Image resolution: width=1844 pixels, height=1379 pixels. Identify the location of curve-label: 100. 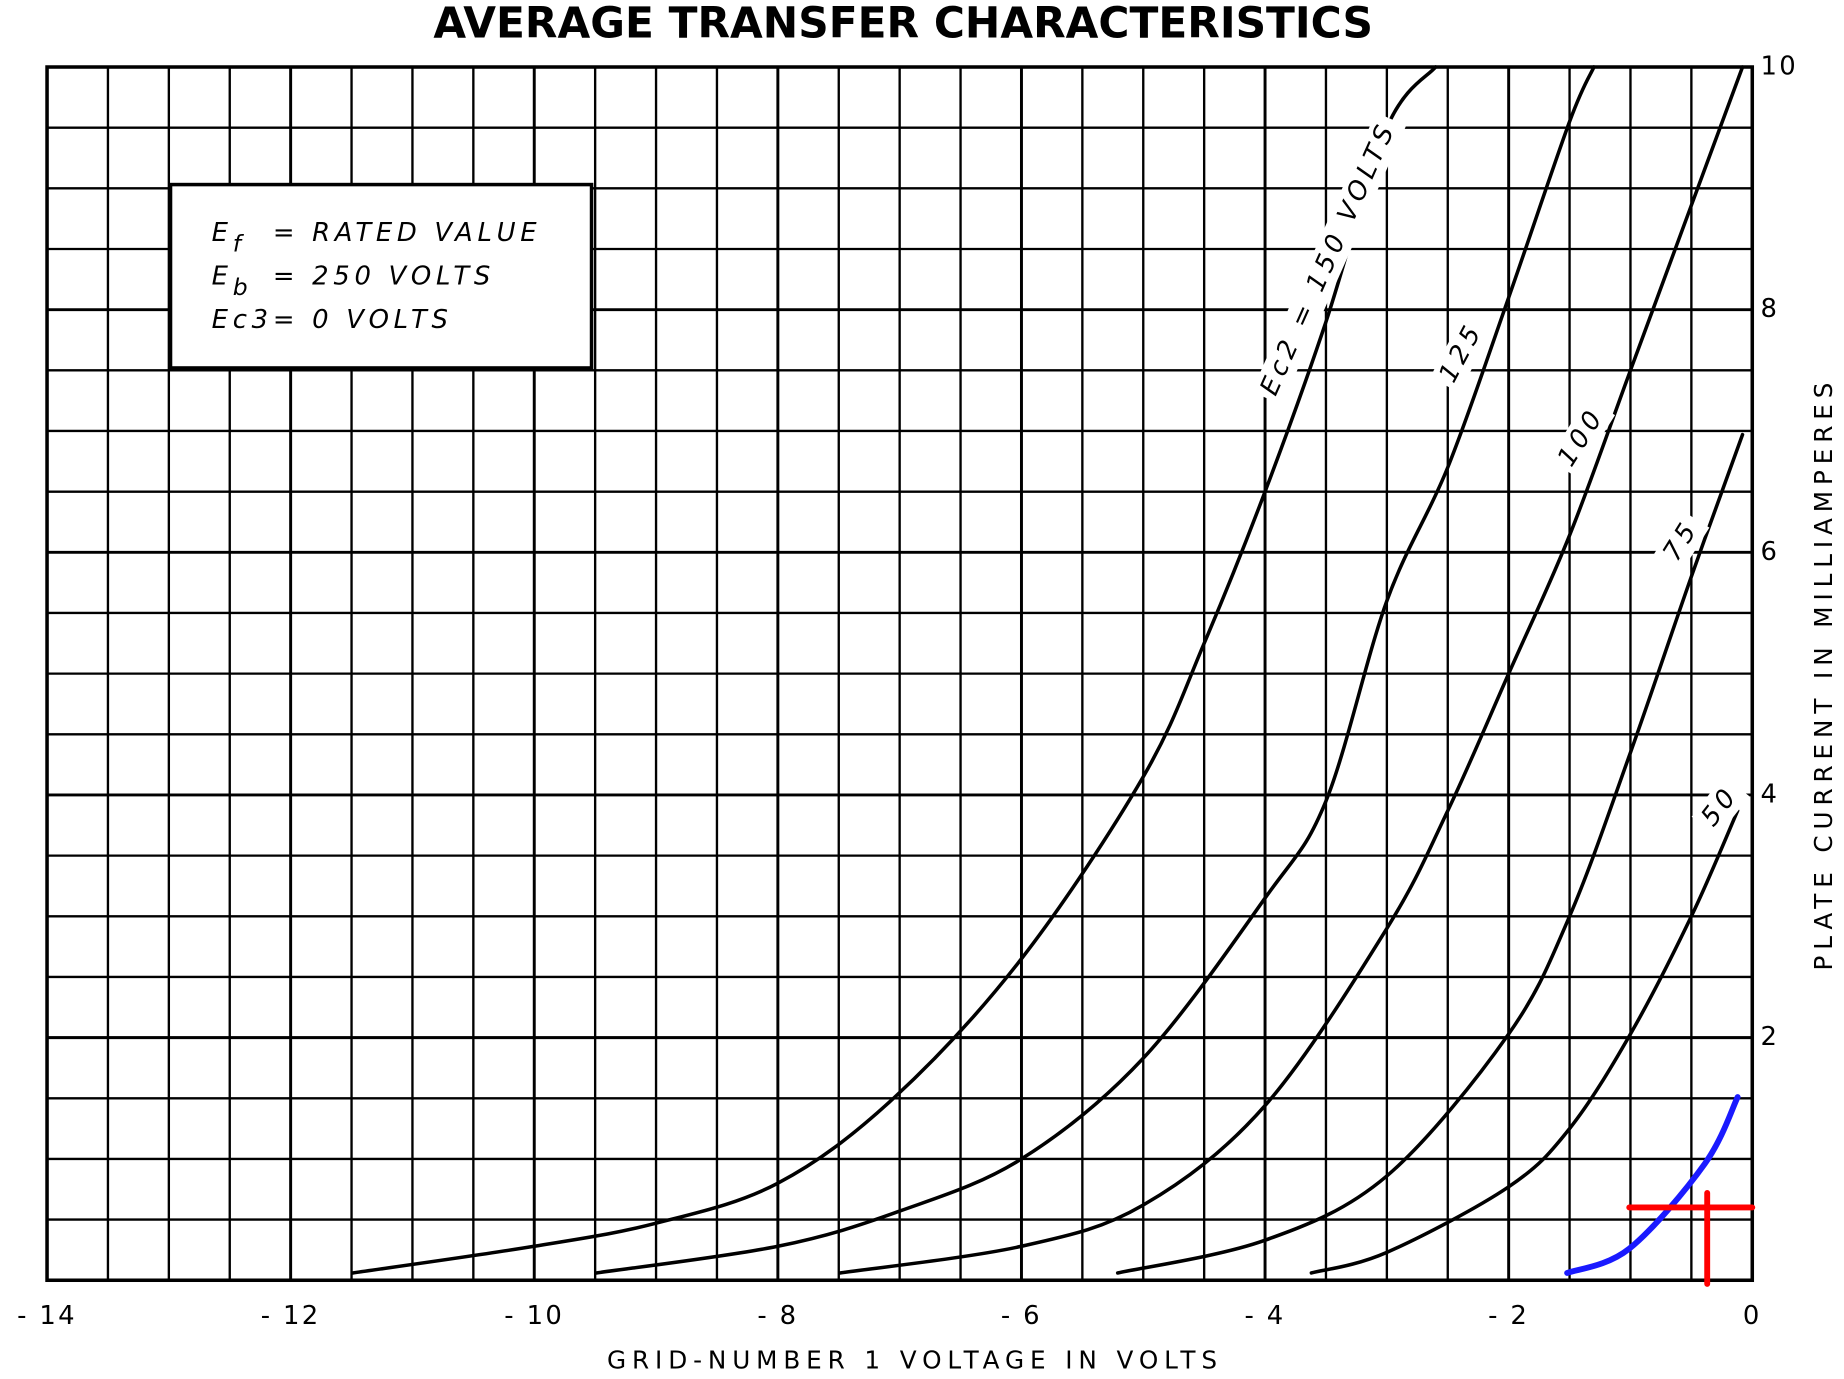
(1581, 437).